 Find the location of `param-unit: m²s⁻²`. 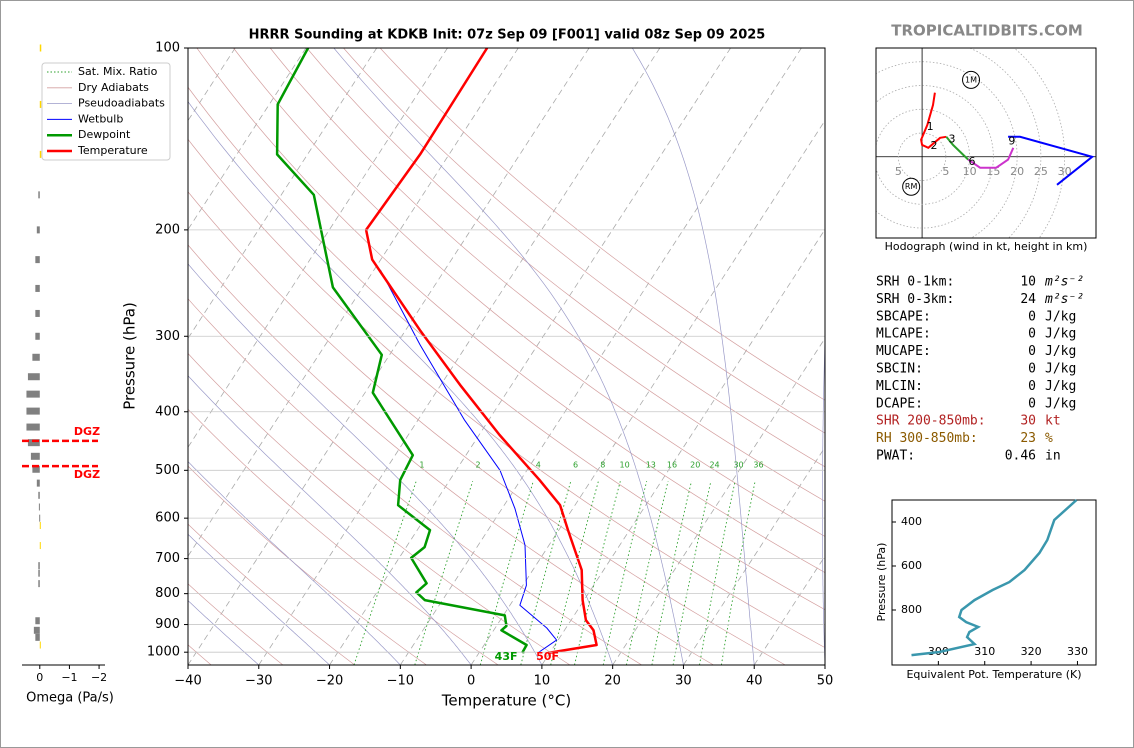

param-unit: m²s⁻² is located at coordinates (1064, 282).